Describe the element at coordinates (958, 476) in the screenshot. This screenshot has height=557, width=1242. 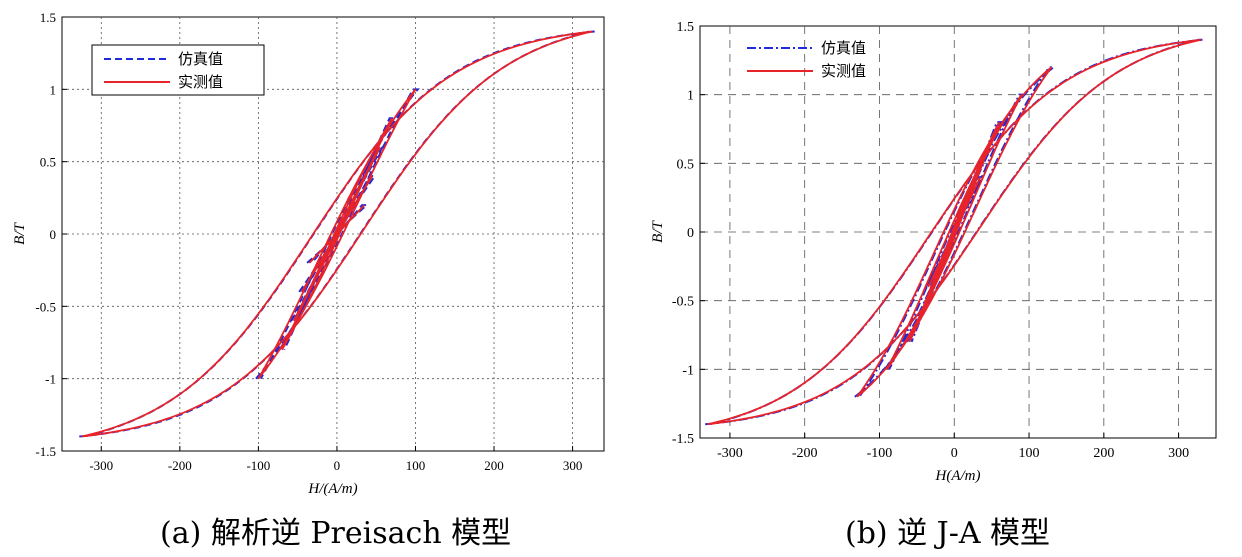
I see `x-axis-label: H(A/m)` at that location.